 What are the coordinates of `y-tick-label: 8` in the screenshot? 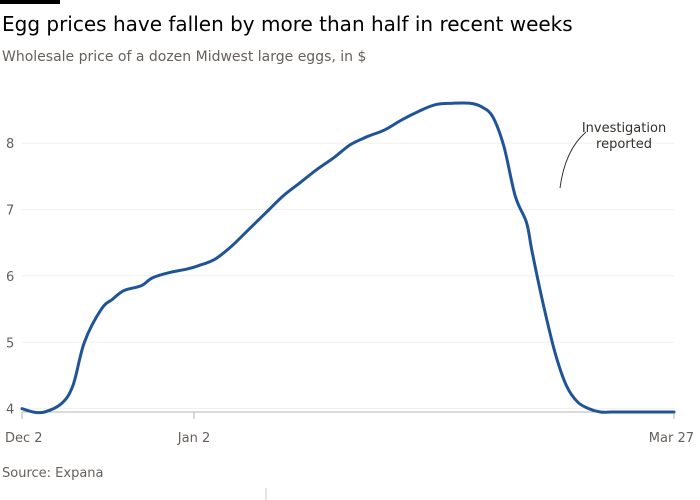 It's located at (10, 144).